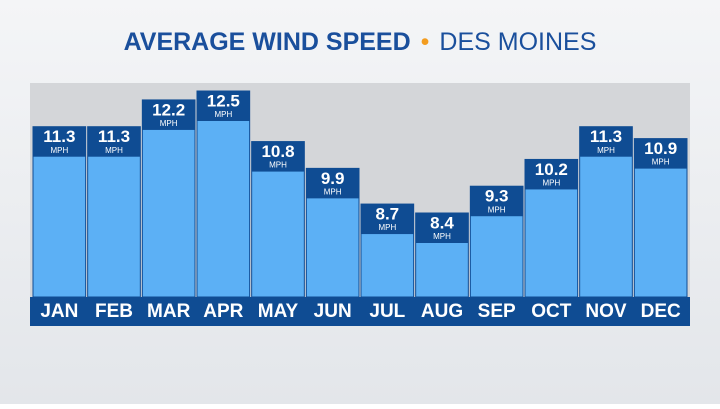 The width and height of the screenshot is (720, 409). I want to click on value-label: 10.9, so click(660, 148).